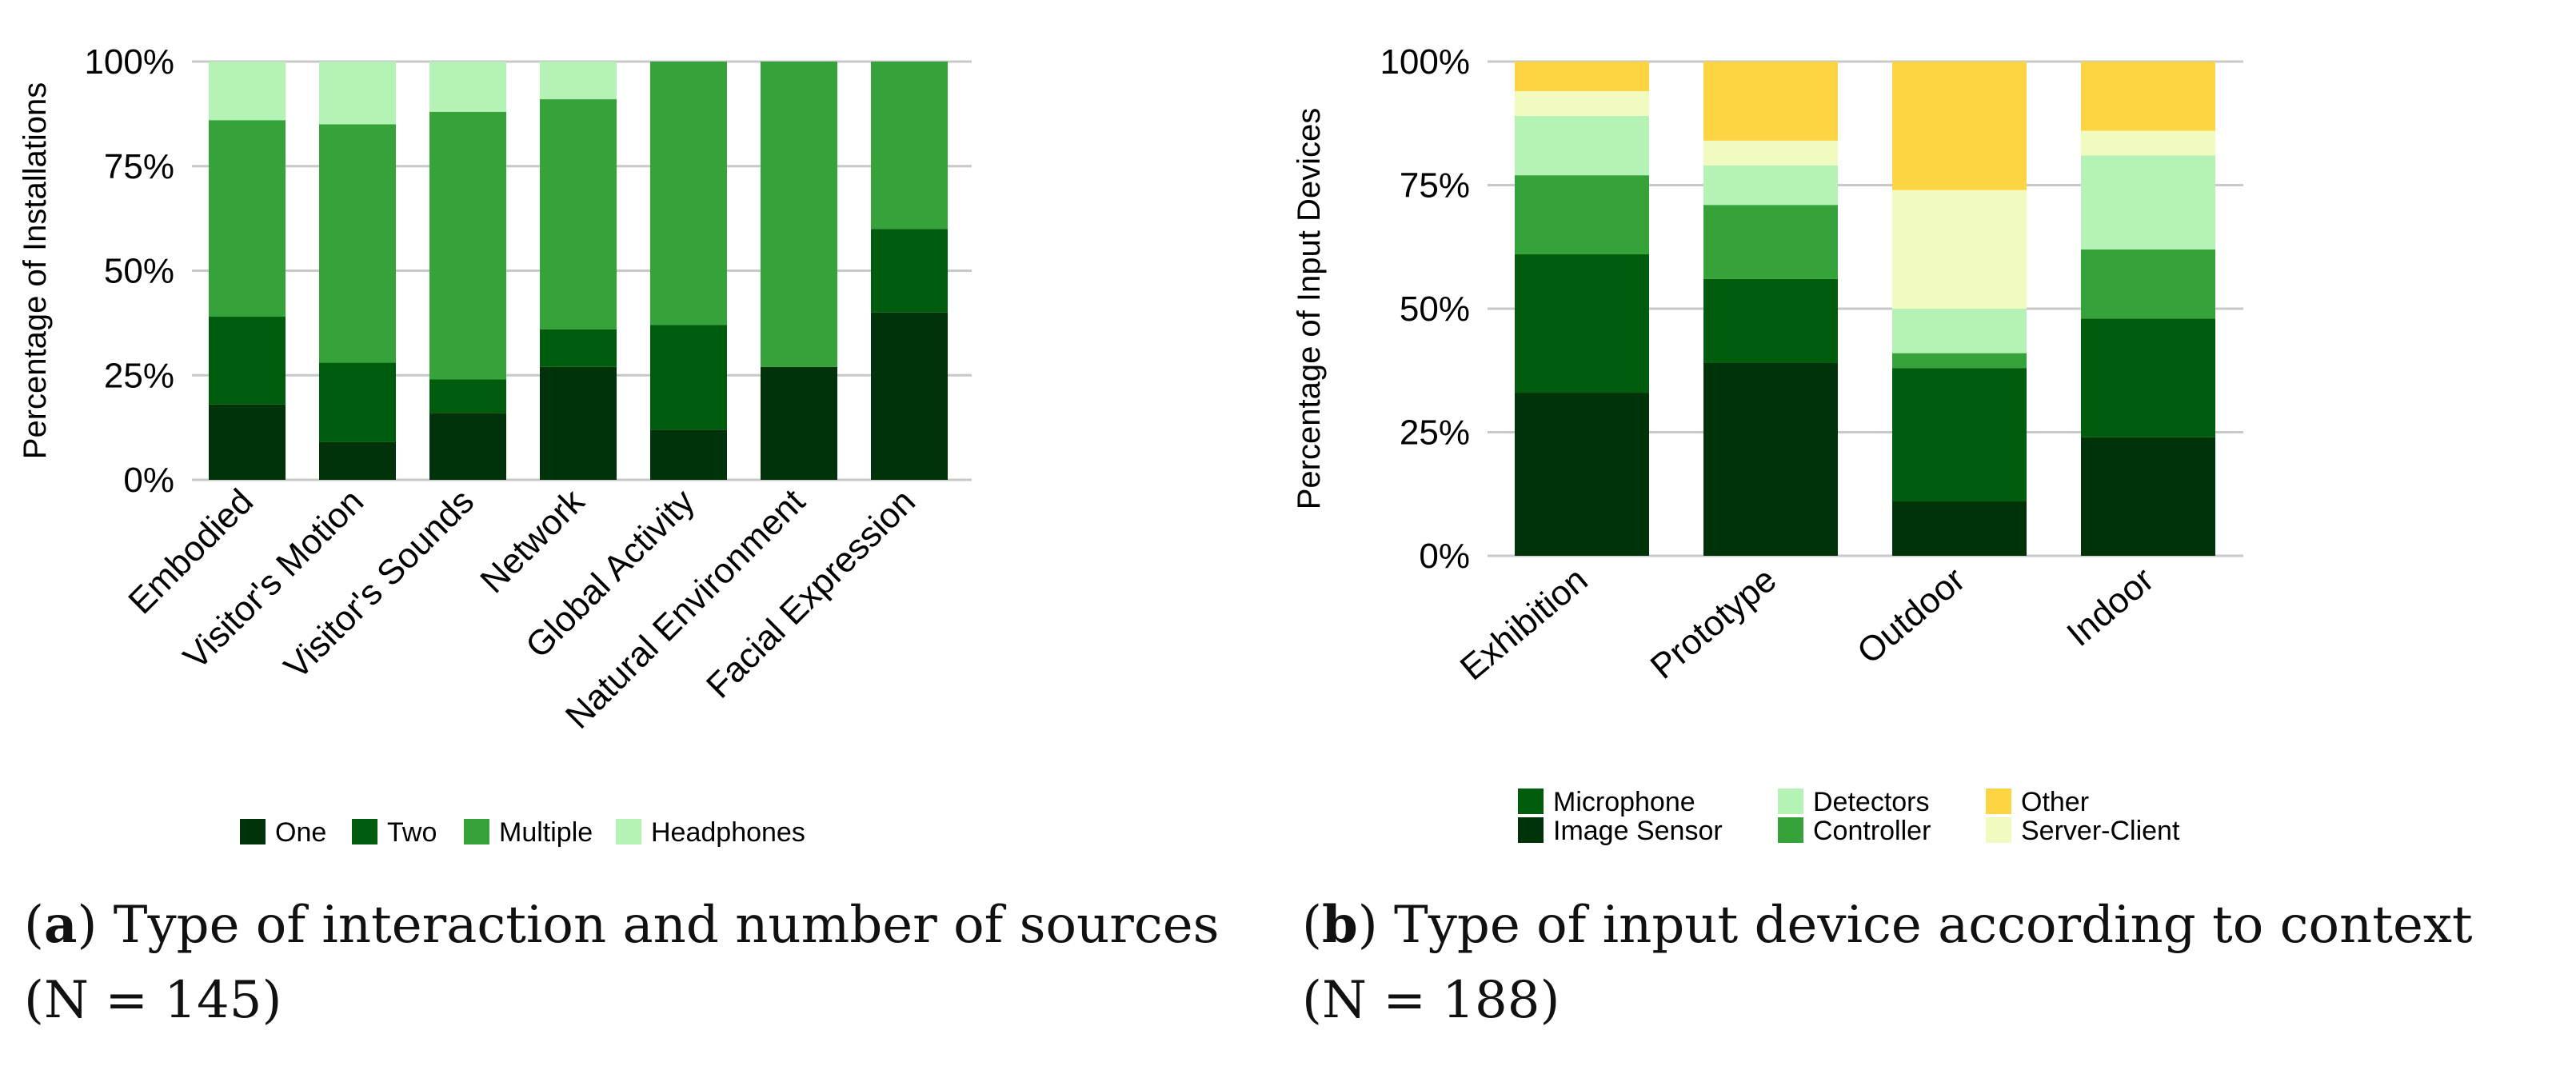 The height and width of the screenshot is (1082, 2576). I want to click on chart-a-legend-swatch-two, so click(364, 831).